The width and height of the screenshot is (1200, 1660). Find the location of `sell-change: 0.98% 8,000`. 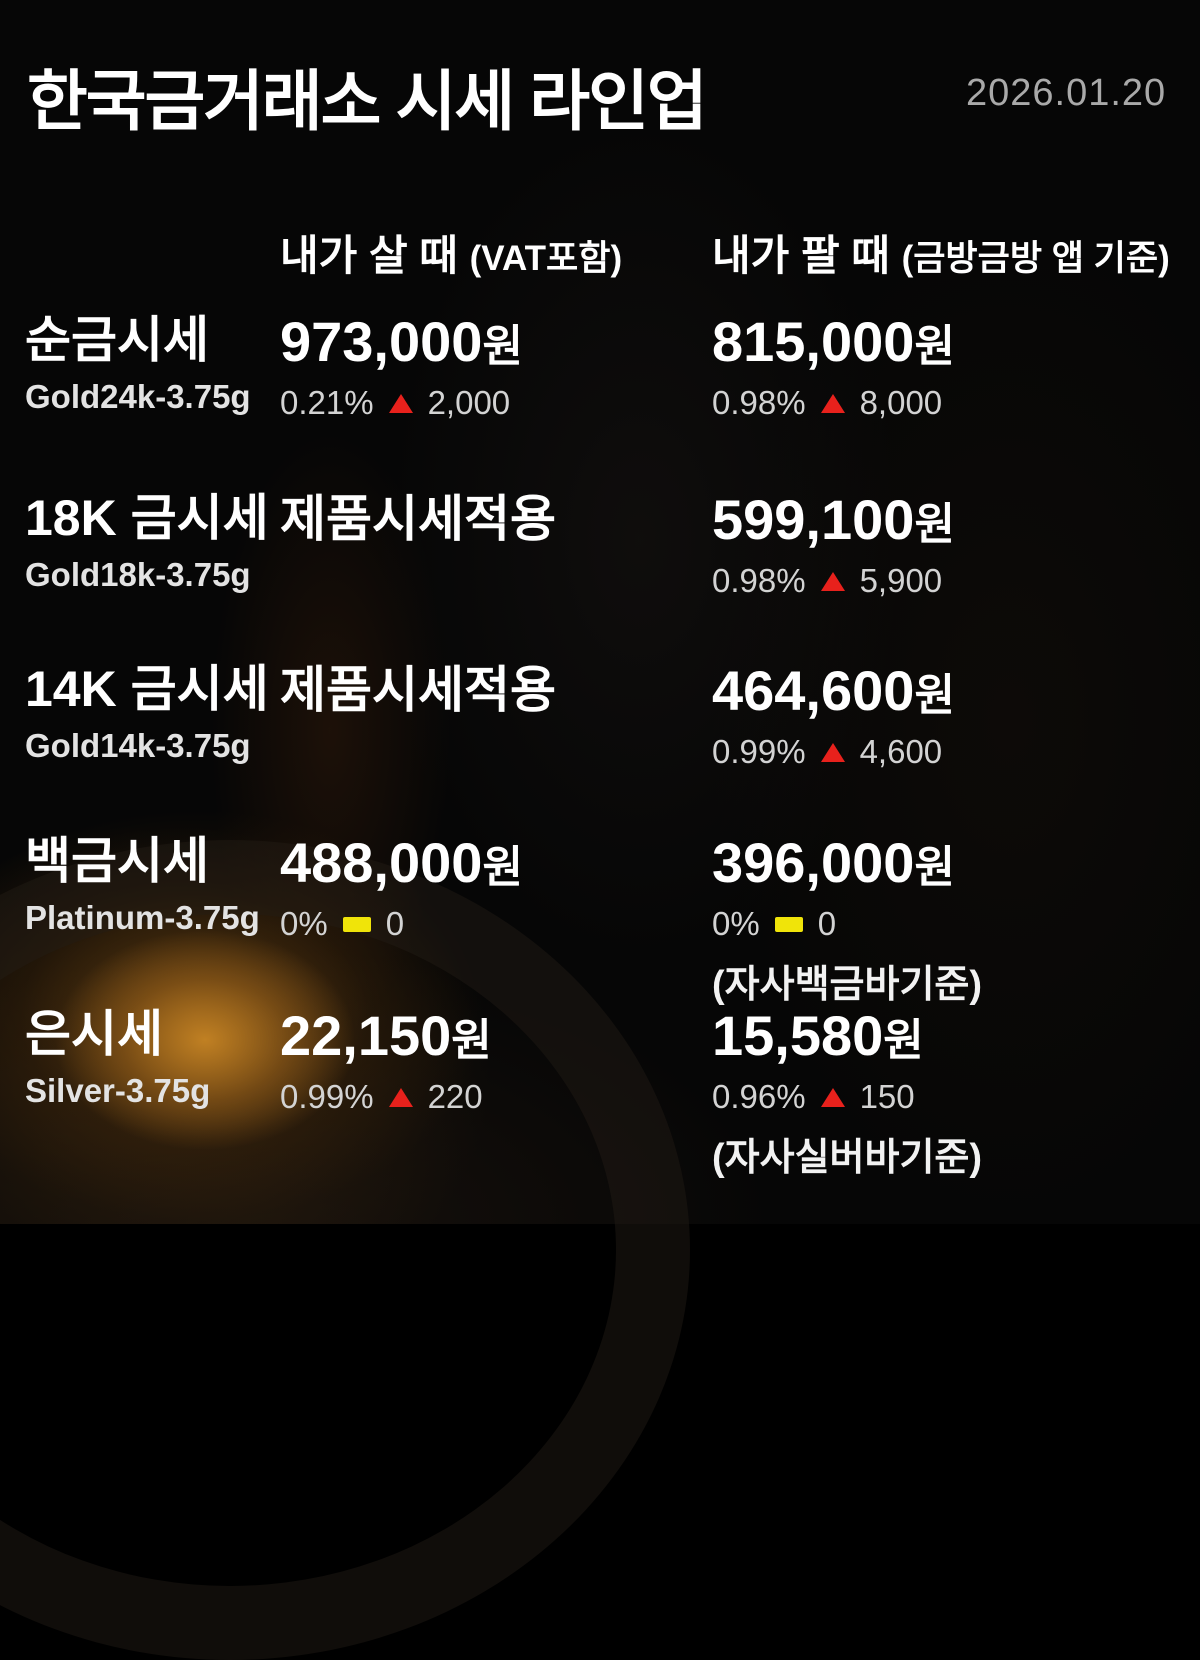

sell-change: 0.98% 8,000 is located at coordinates (946, 403).